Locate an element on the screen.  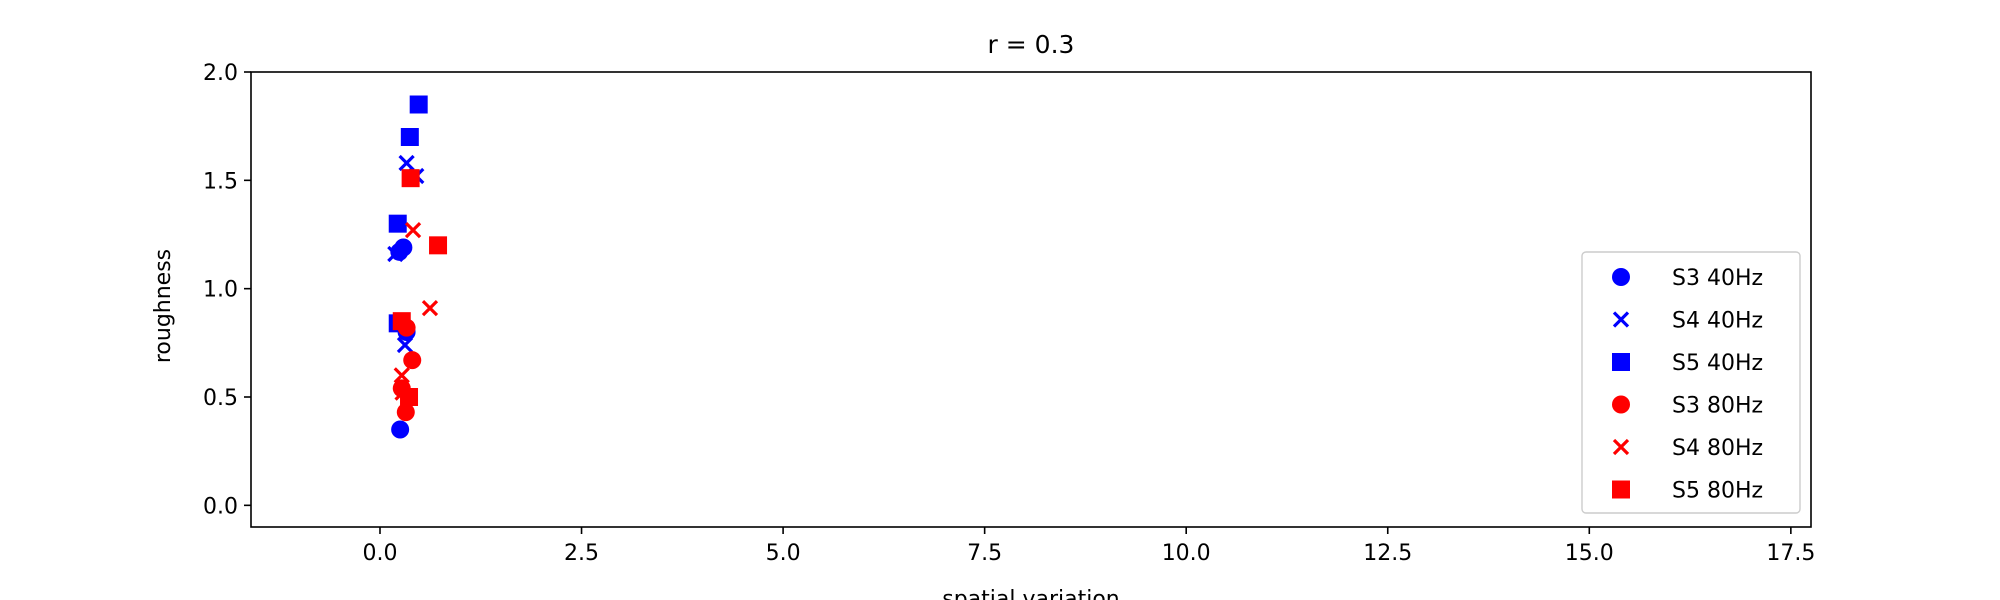
y-axis-ticks: 0.0 0.5 1.0 1.5 2.0 is located at coordinates (227, 290).